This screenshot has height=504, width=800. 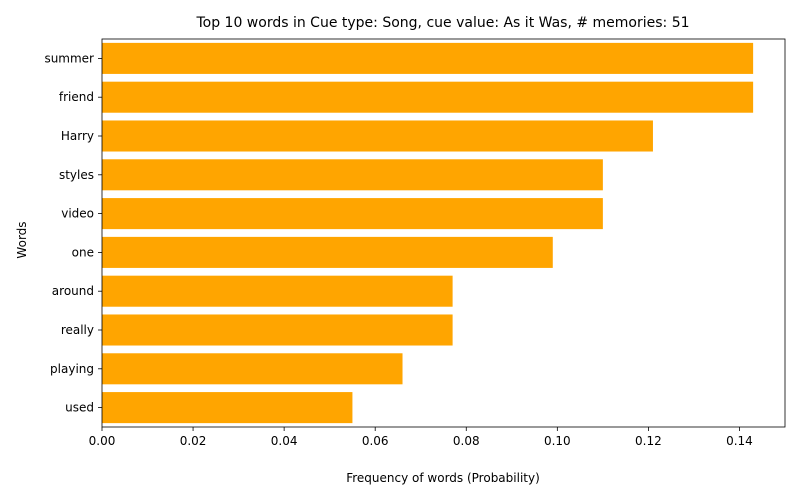 What do you see at coordinates (252, 369) in the screenshot?
I see `bar-playing` at bounding box center [252, 369].